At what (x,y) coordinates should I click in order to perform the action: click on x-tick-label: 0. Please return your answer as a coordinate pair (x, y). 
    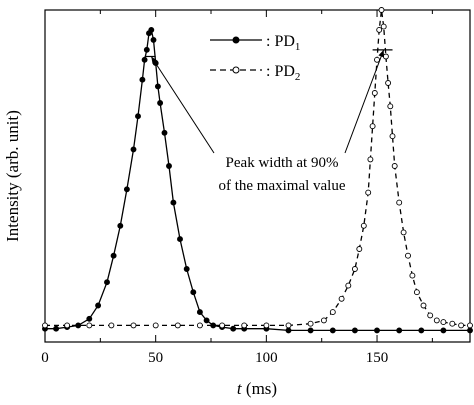
    Looking at the image, I should click on (45, 358).